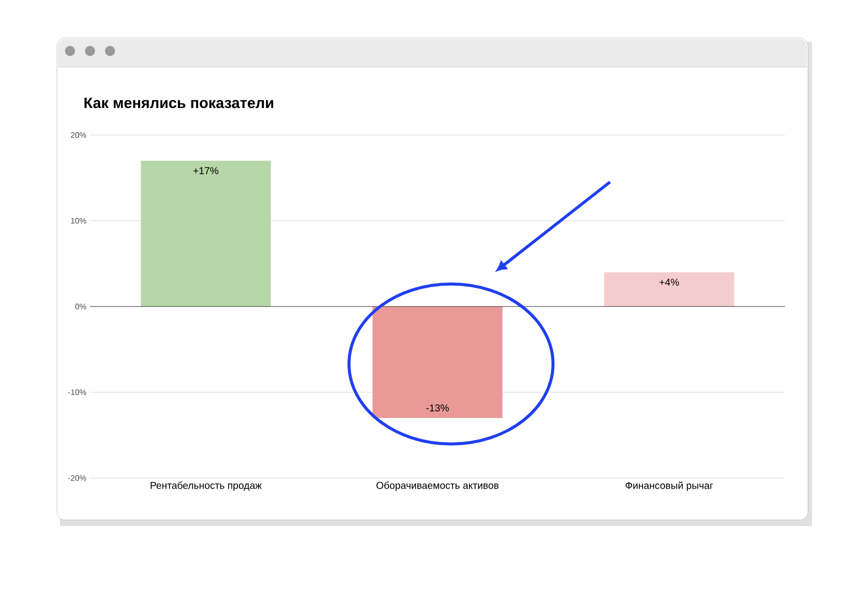 This screenshot has height=596, width=865. What do you see at coordinates (669, 282) in the screenshot?
I see `data-label: +4%` at bounding box center [669, 282].